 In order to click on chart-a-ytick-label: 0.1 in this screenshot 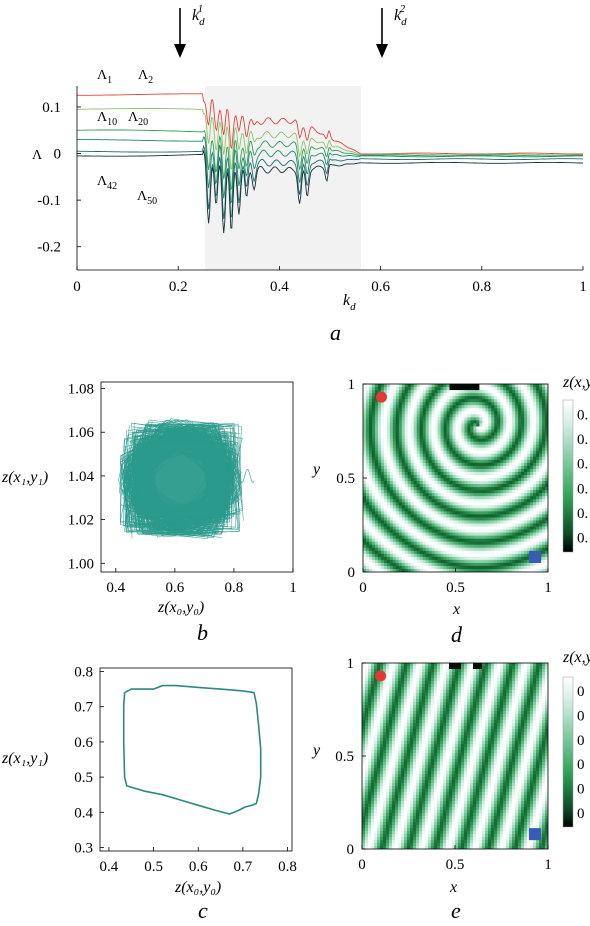, I will do `click(51, 108)`.